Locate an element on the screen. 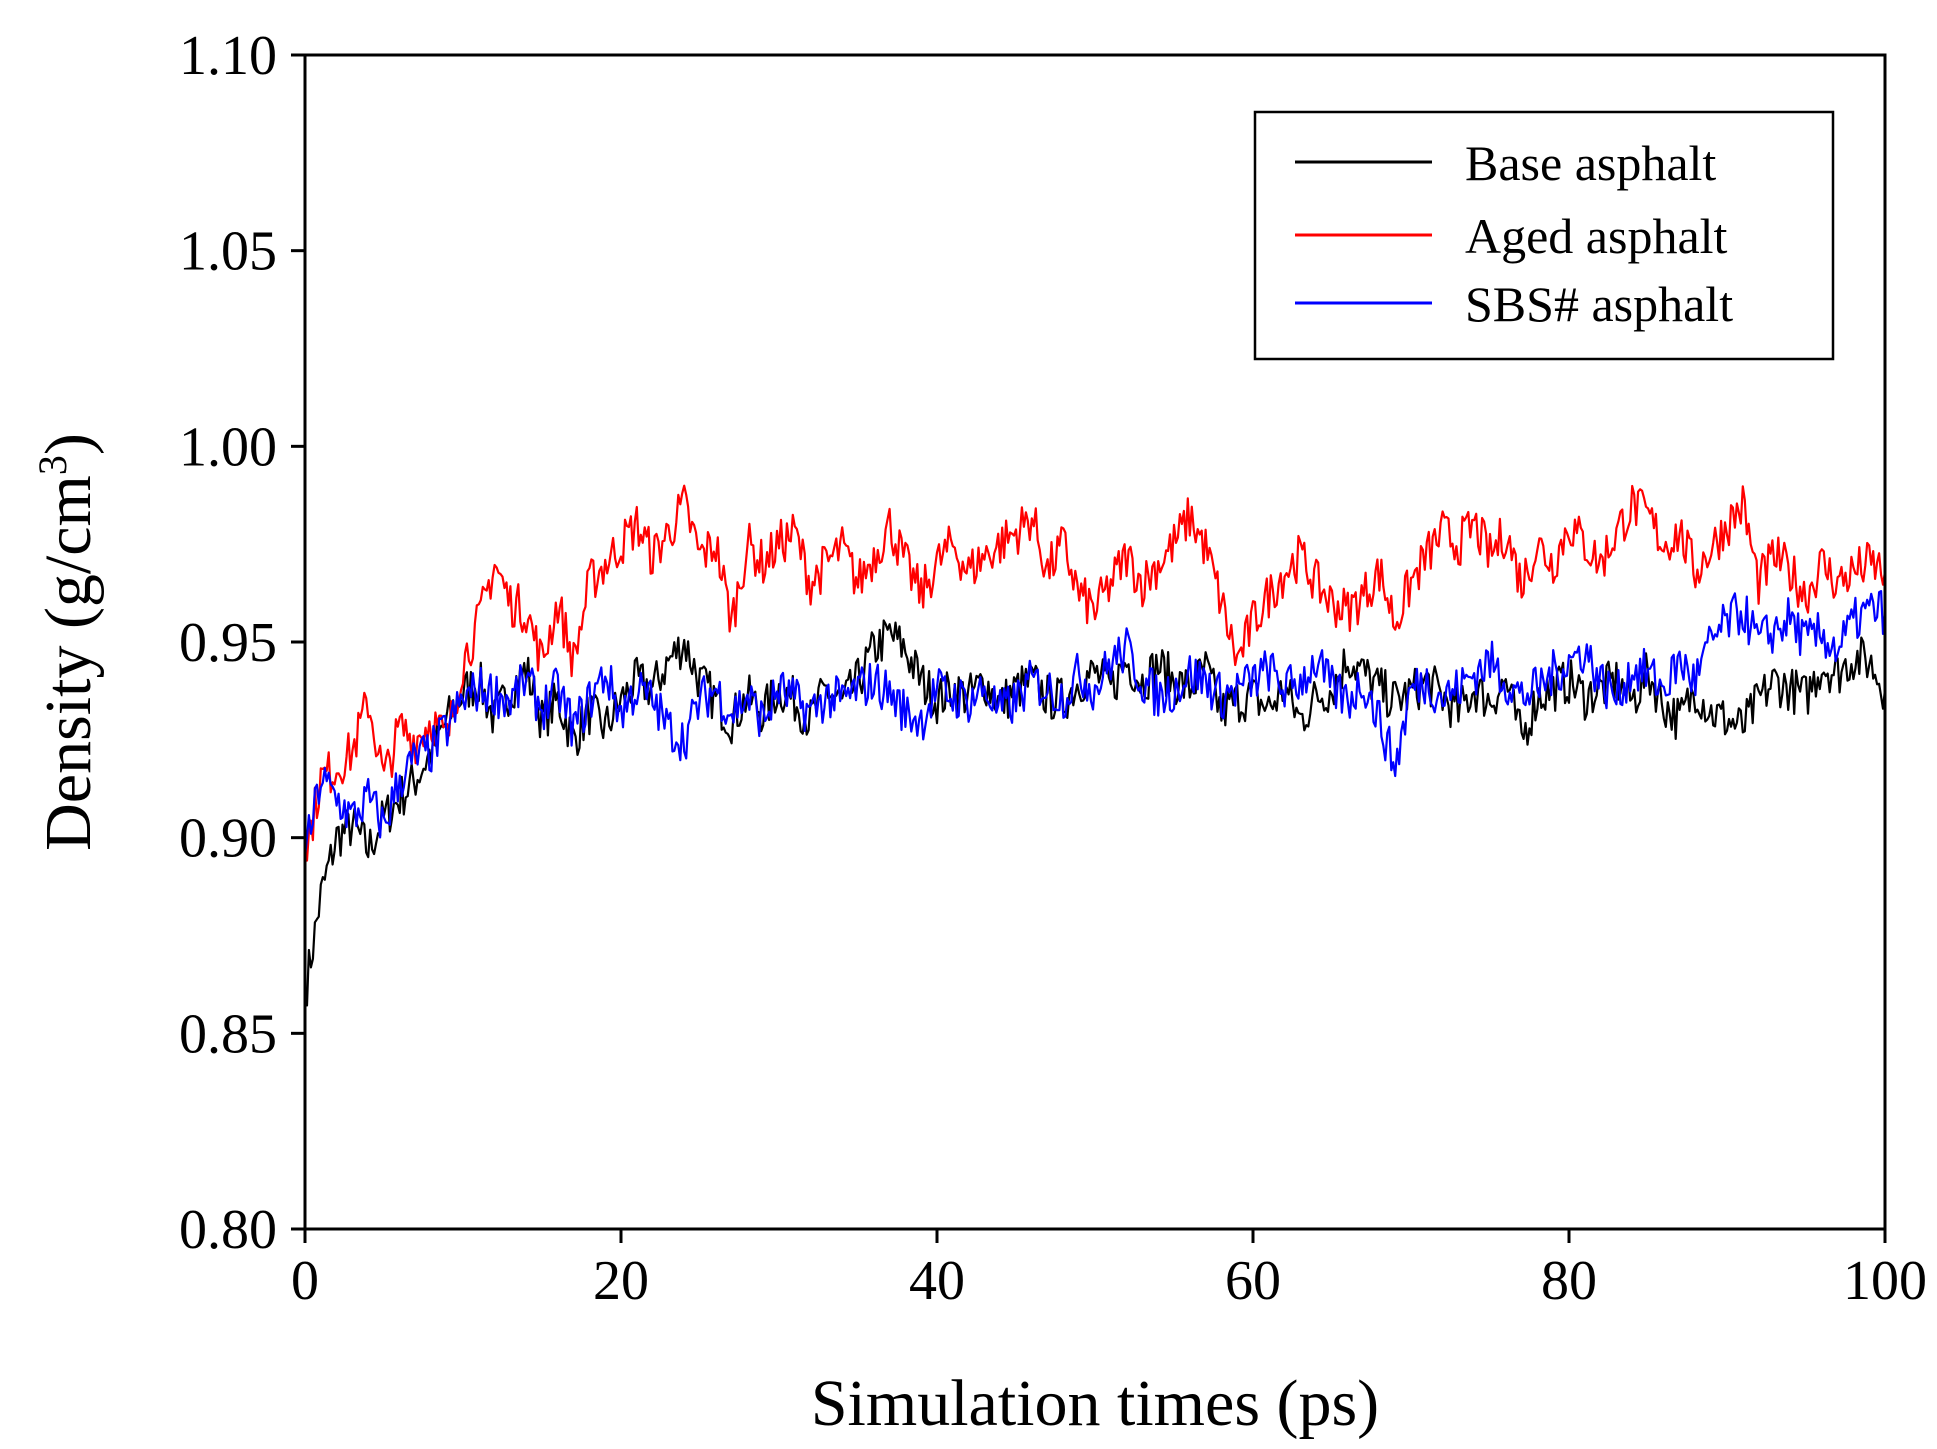 Image resolution: width=1937 pixels, height=1449 pixels. legend: Base asphalt Aged asphalt SBS# asphalt is located at coordinates (1544, 235).